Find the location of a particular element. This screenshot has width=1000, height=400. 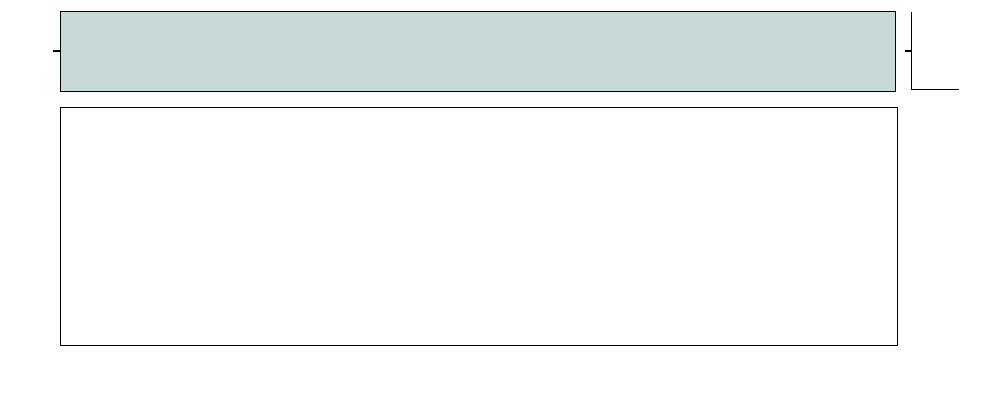

hist-left-spine is located at coordinates (911, 51).